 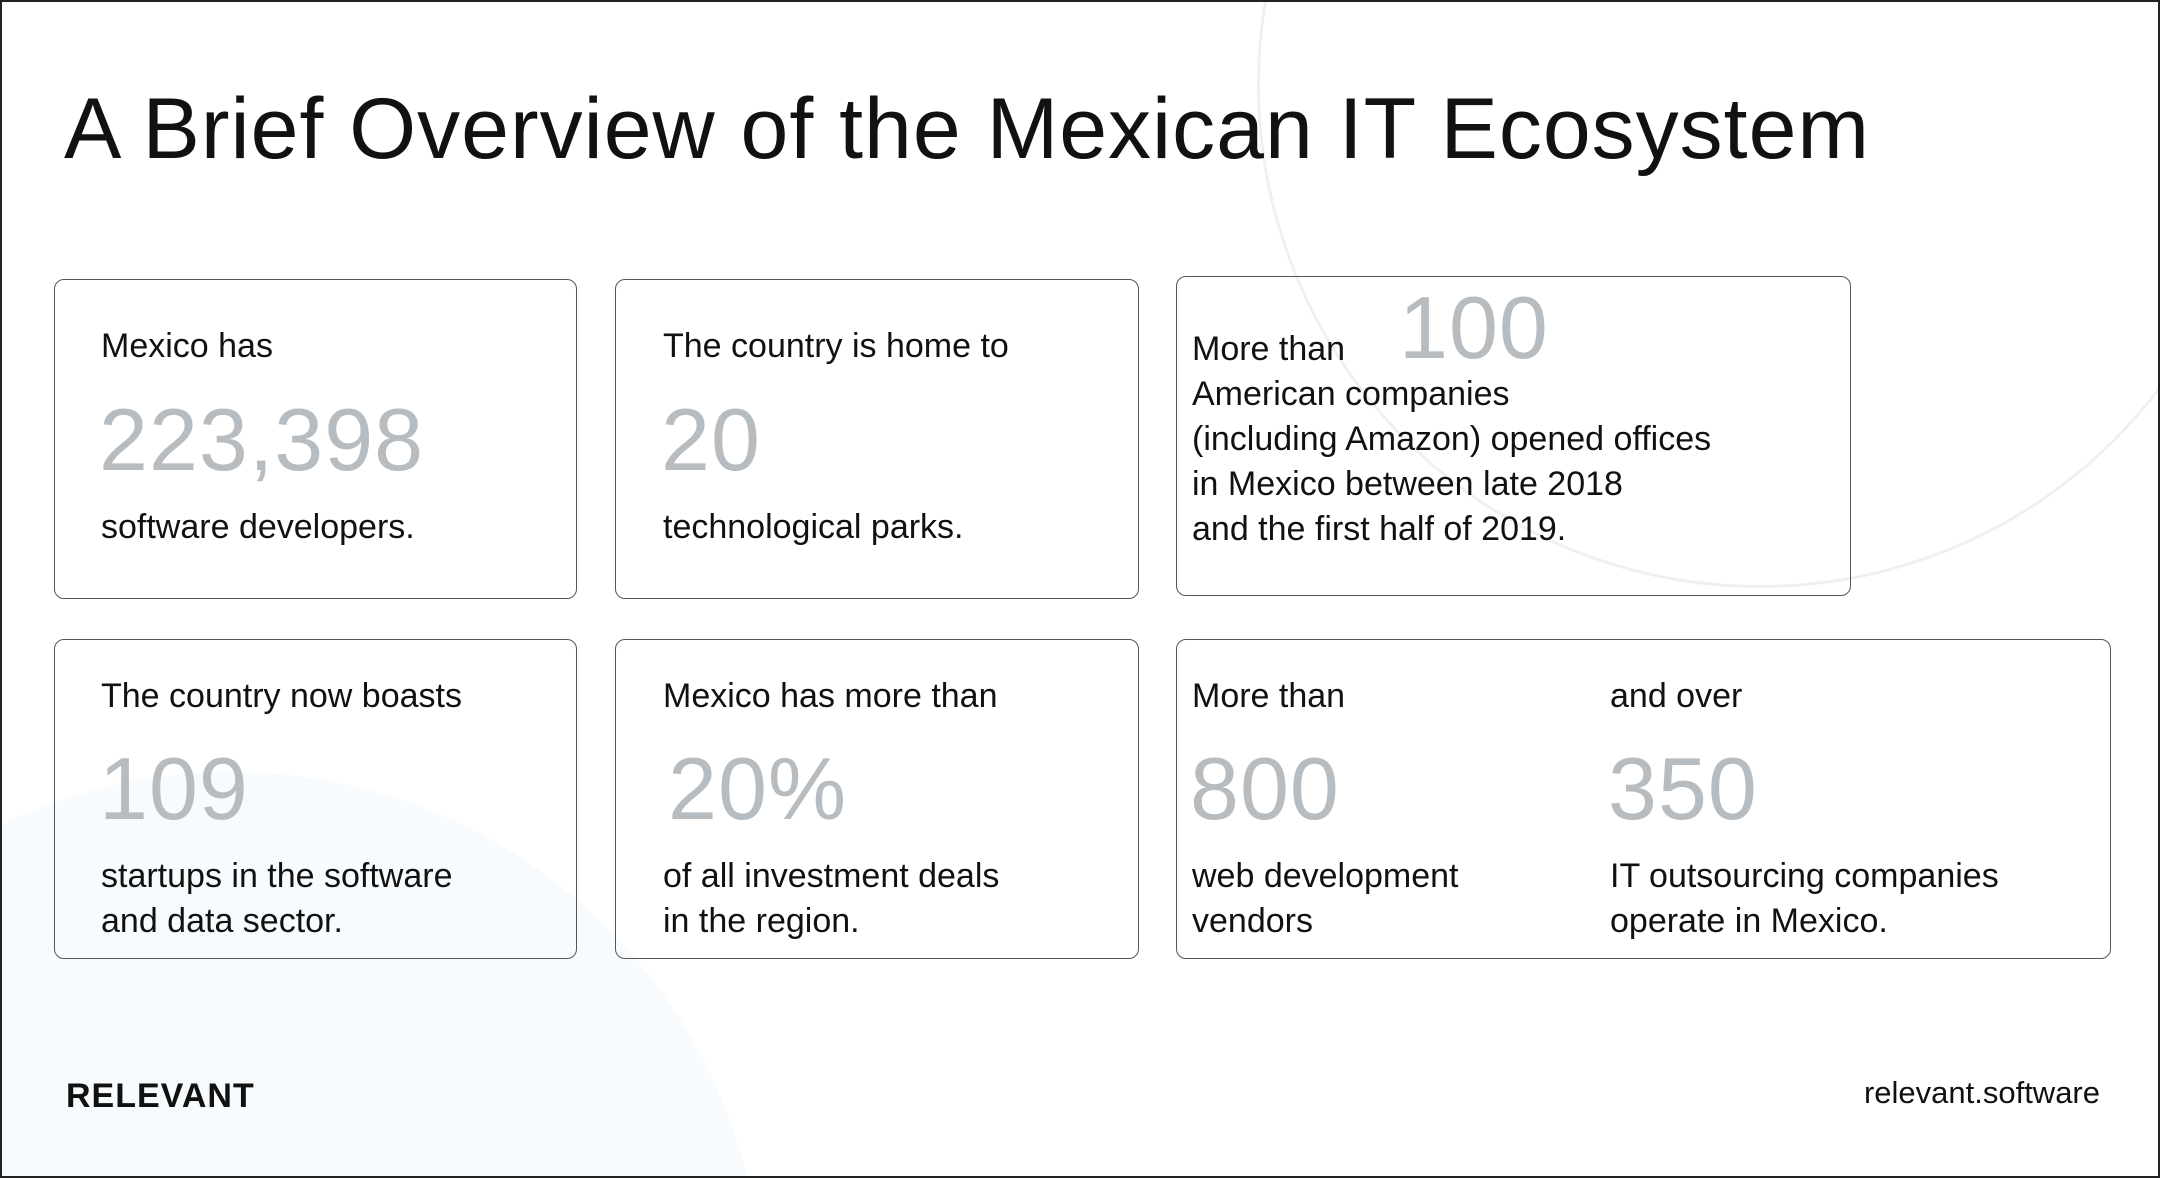 I want to click on card-number: 800, so click(x=1265, y=788).